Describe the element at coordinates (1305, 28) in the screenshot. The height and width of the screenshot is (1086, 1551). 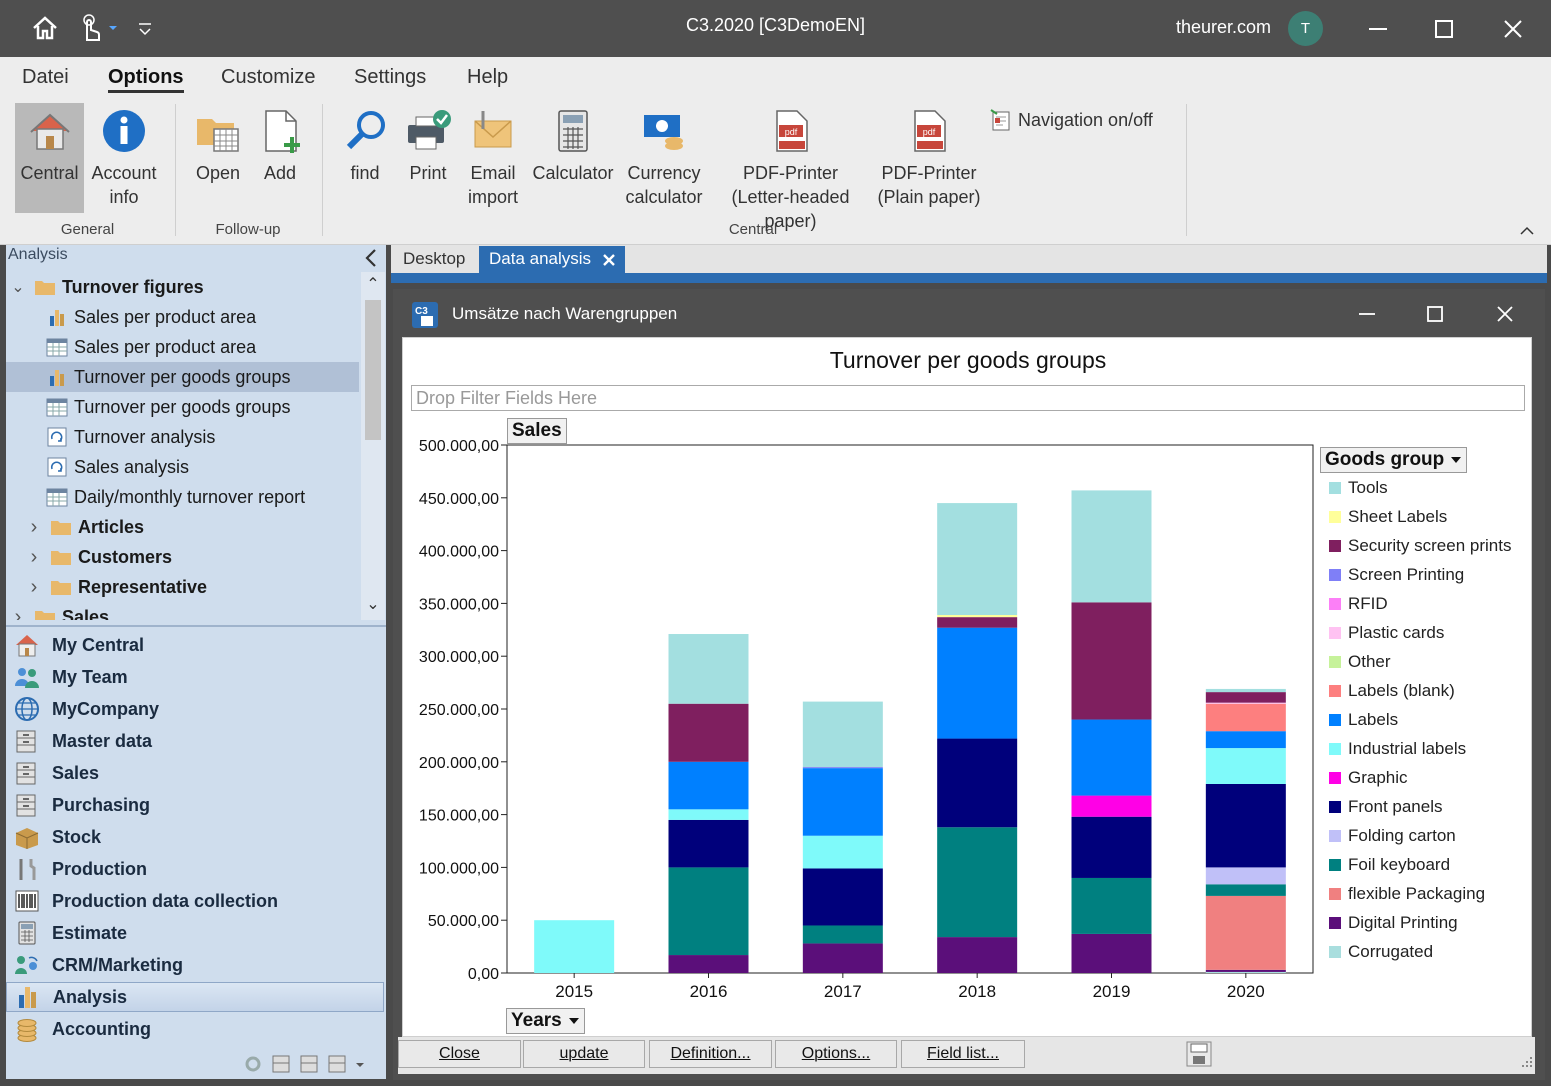
I see `avatar: T` at that location.